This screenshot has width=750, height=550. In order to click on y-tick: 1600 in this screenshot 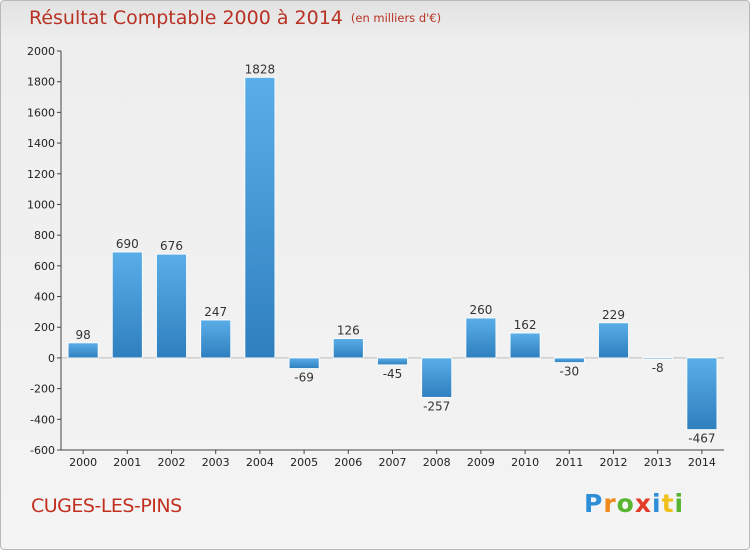, I will do `click(44, 112)`.